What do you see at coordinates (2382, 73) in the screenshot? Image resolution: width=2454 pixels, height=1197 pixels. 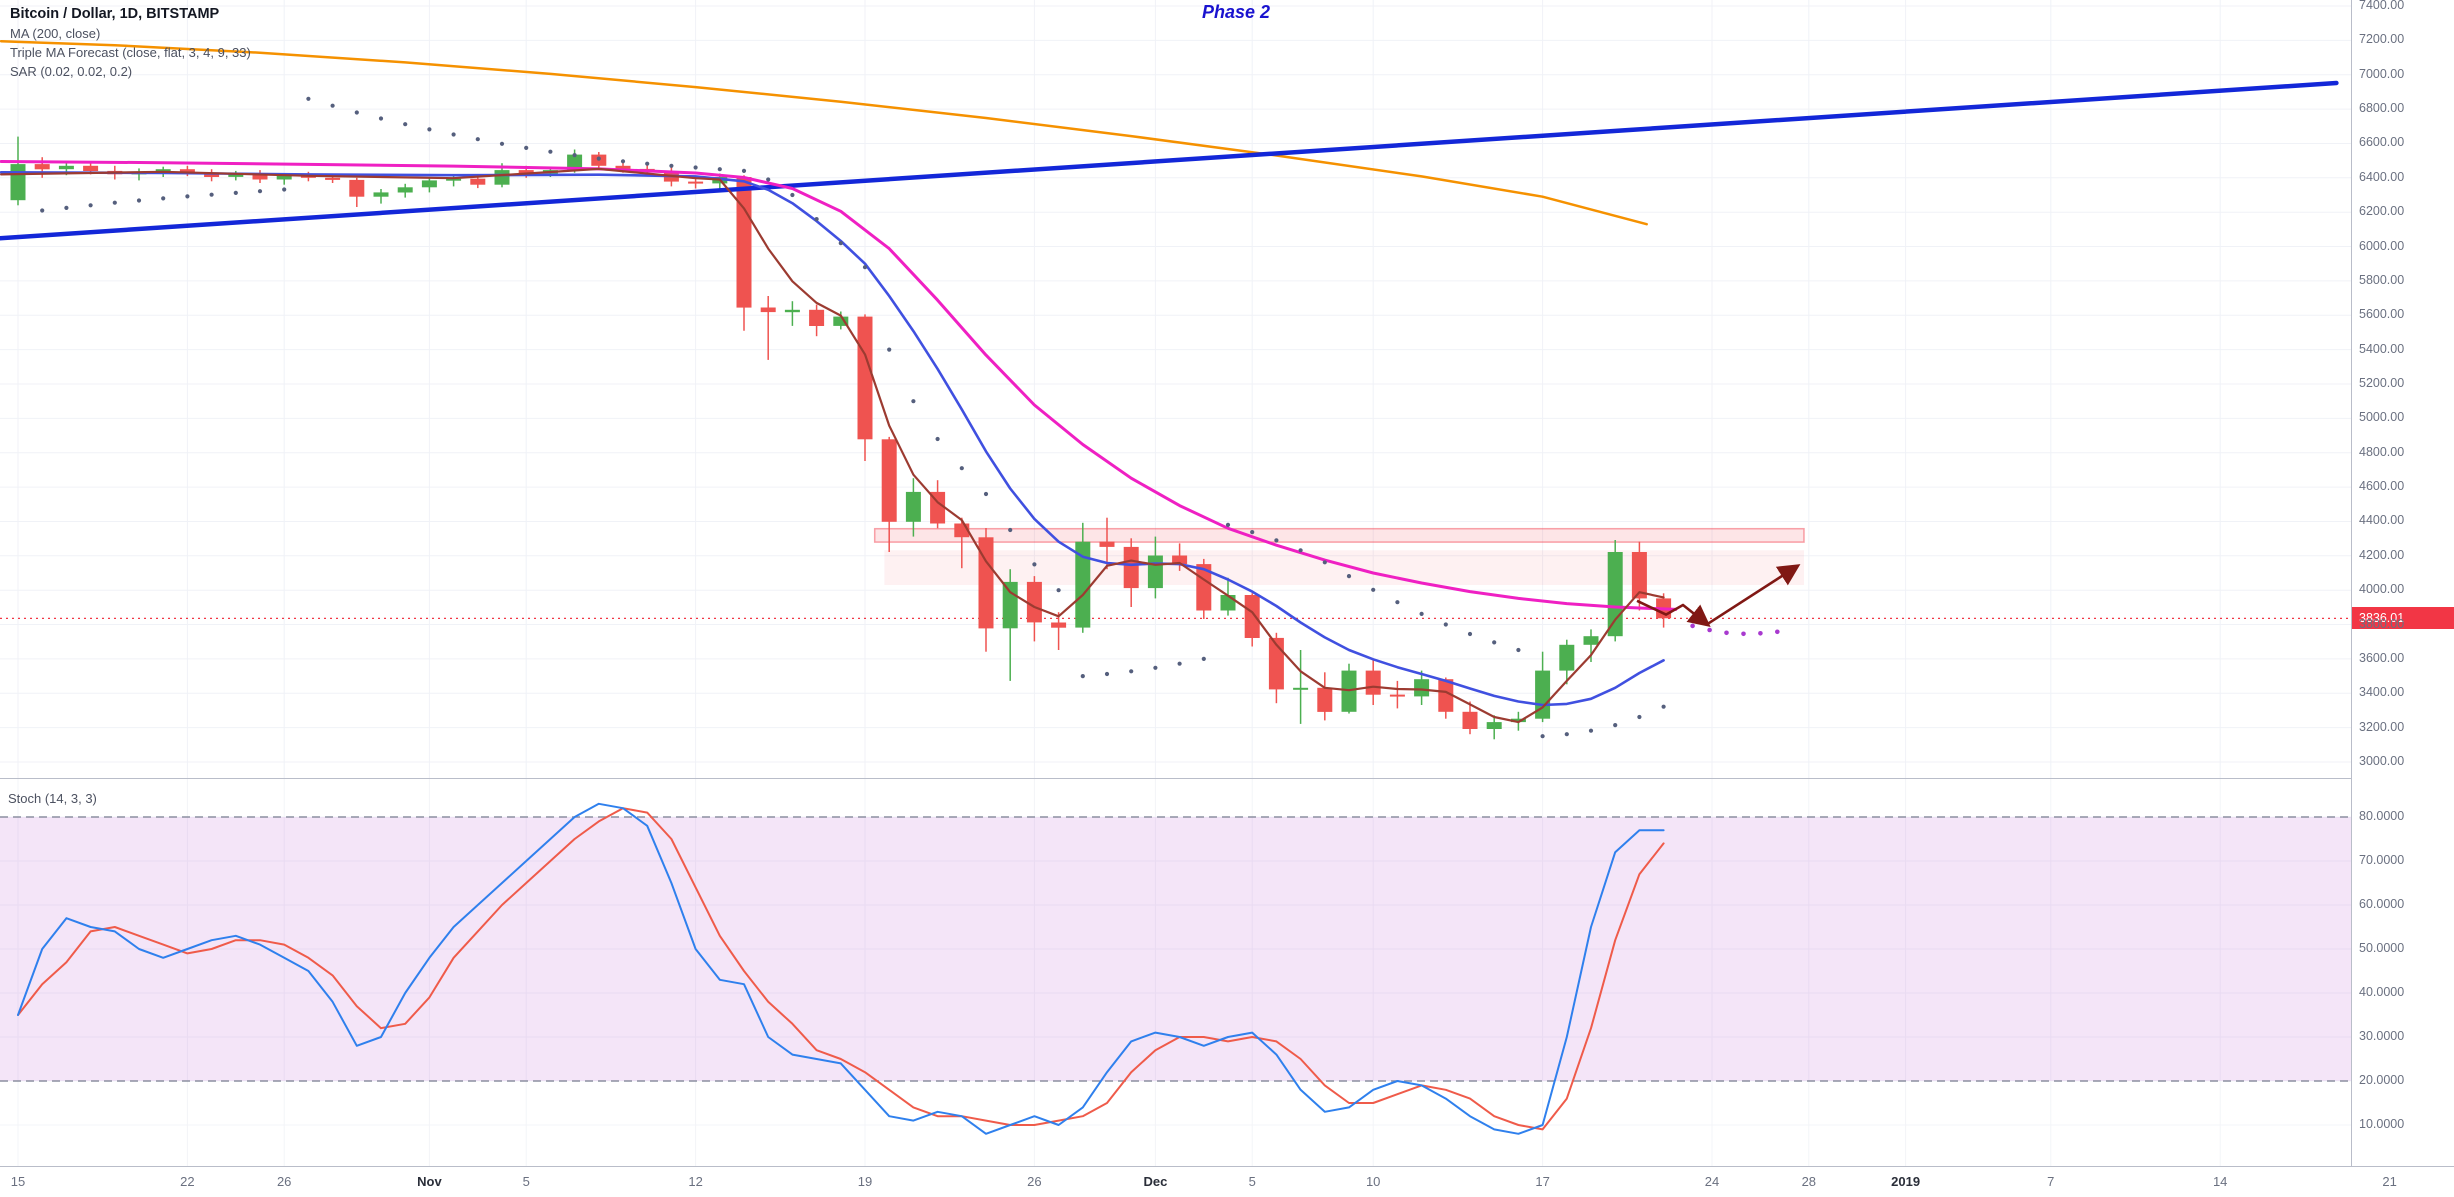 I see `price-axis-label: 7000.00` at bounding box center [2382, 73].